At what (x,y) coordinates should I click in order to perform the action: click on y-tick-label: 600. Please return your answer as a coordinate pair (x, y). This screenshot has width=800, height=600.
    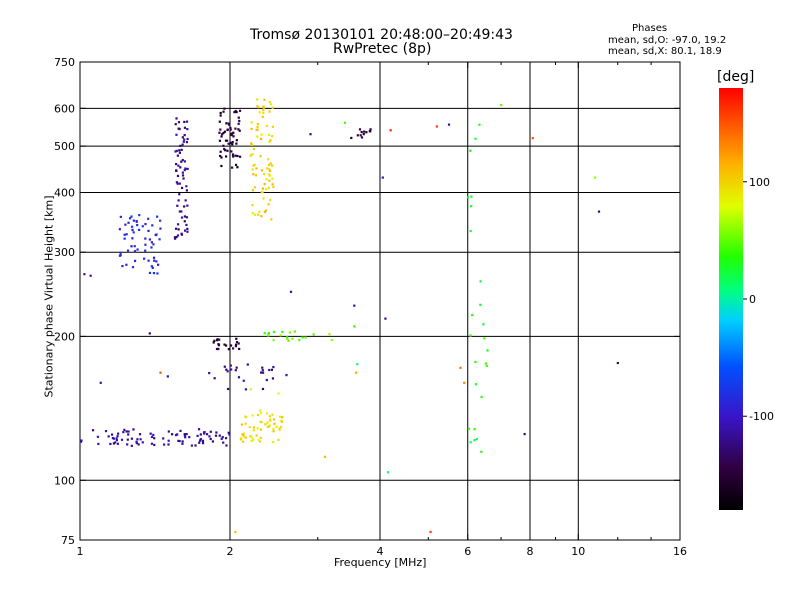
    Looking at the image, I should click on (64, 108).